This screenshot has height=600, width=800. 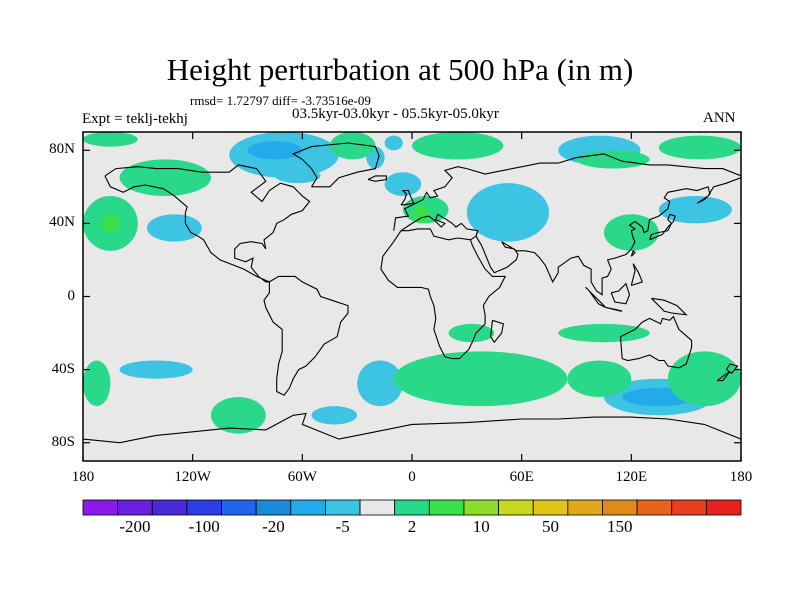 What do you see at coordinates (62, 149) in the screenshot?
I see `y-tick-label: 80N` at bounding box center [62, 149].